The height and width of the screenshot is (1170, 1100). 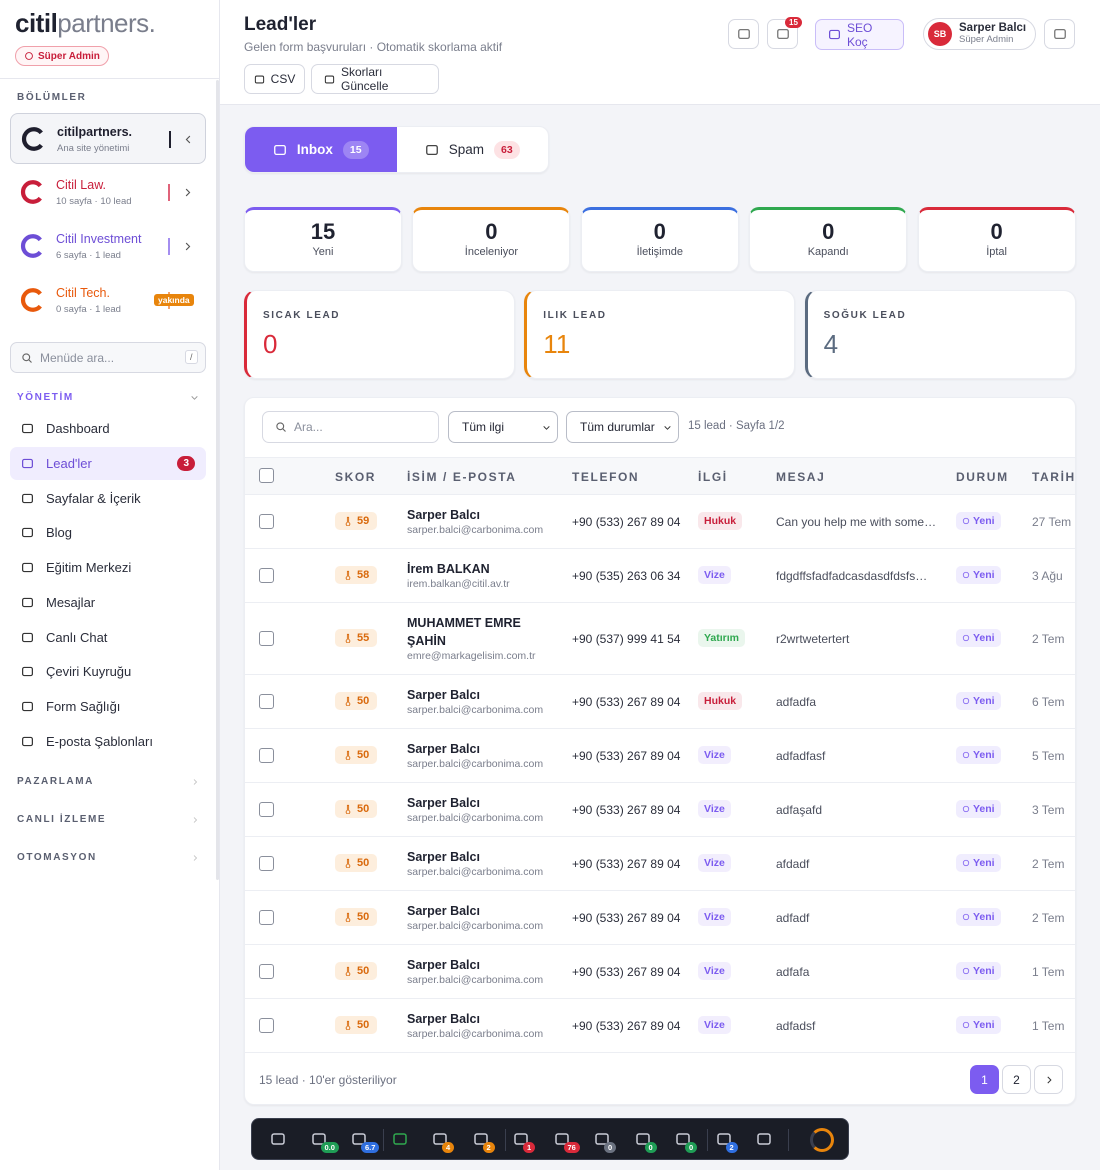 I want to click on menu-search: Menüde ara... /, so click(x=108, y=357).